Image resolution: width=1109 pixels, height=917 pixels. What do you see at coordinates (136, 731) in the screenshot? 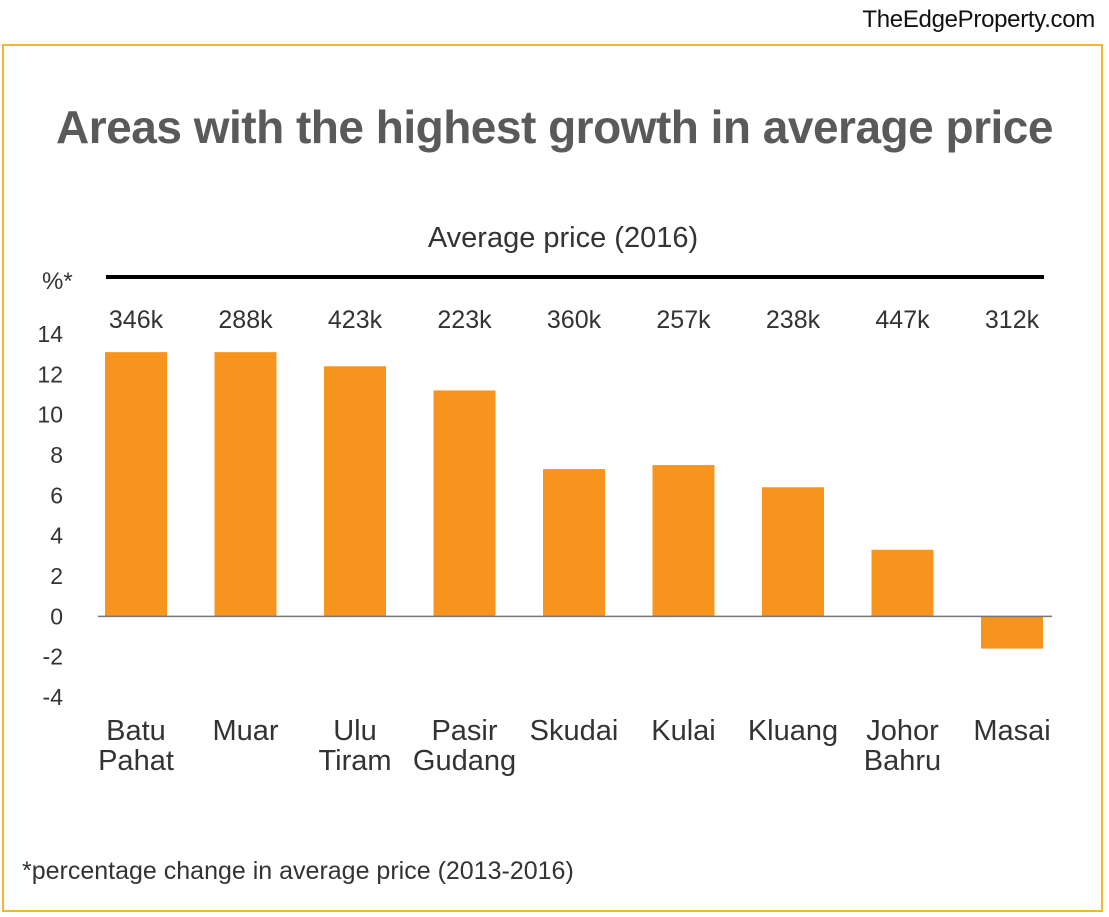
I see `x-tick-label: Batu` at bounding box center [136, 731].